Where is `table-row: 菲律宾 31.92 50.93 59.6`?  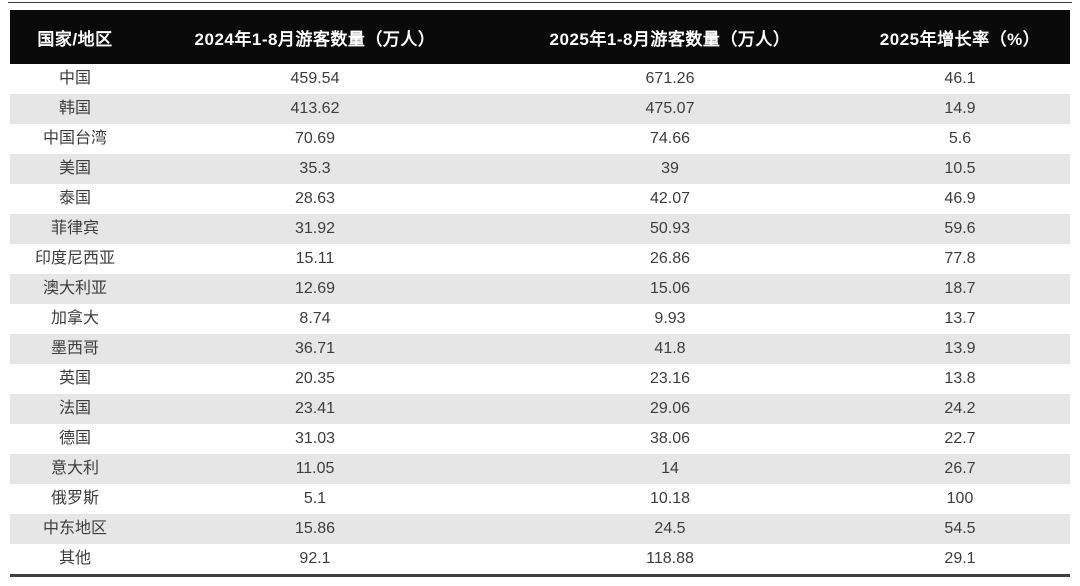 table-row: 菲律宾 31.92 50.93 59.6 is located at coordinates (540, 229).